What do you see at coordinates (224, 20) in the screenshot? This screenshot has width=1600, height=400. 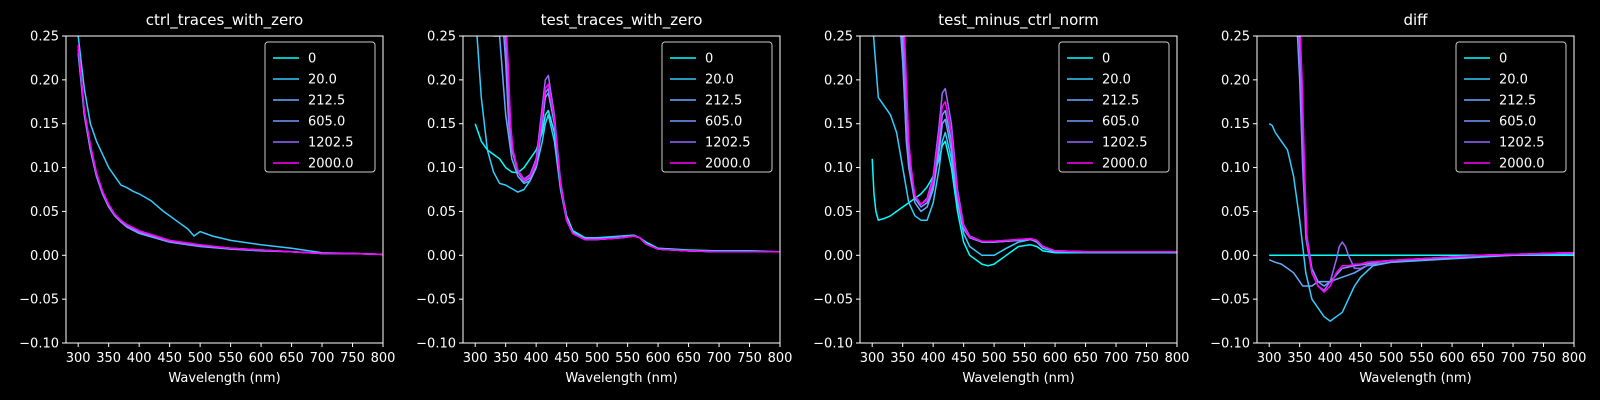 I see `chart-title: ctrl_traces_with_zero` at bounding box center [224, 20].